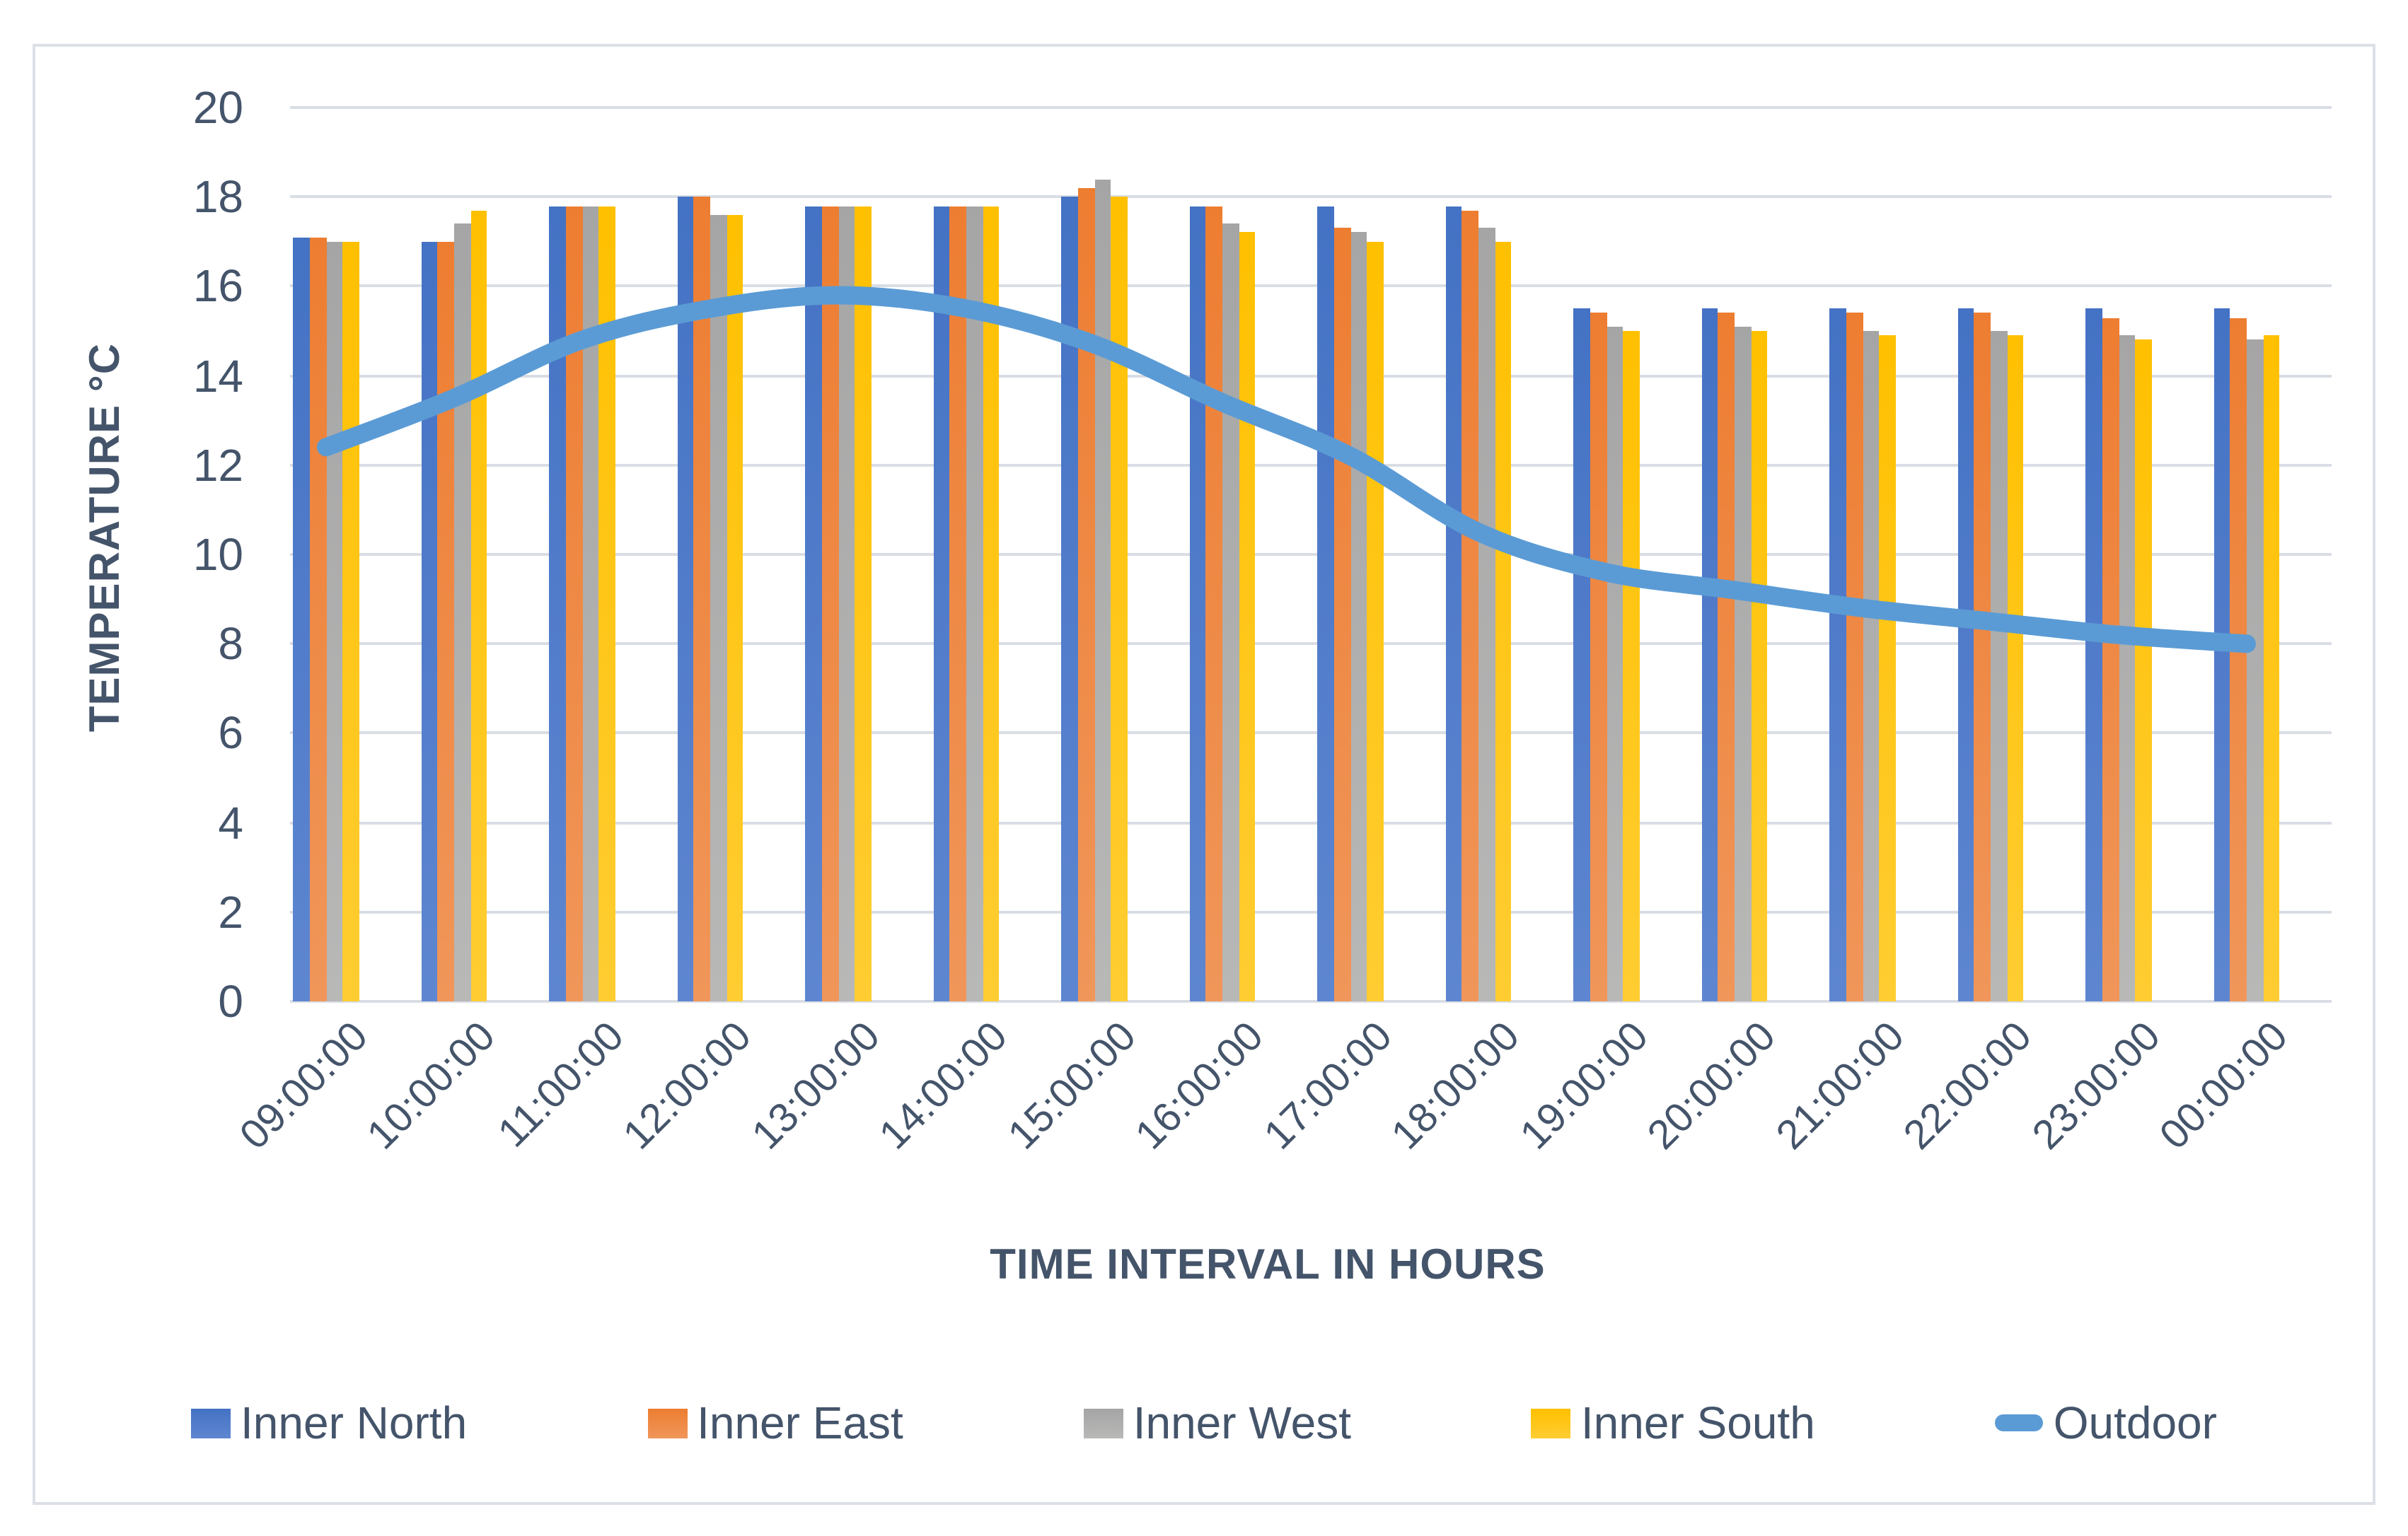 Image resolution: width=2408 pixels, height=1536 pixels. What do you see at coordinates (813, 603) in the screenshot?
I see `bar-inner-north-13:00:00` at bounding box center [813, 603].